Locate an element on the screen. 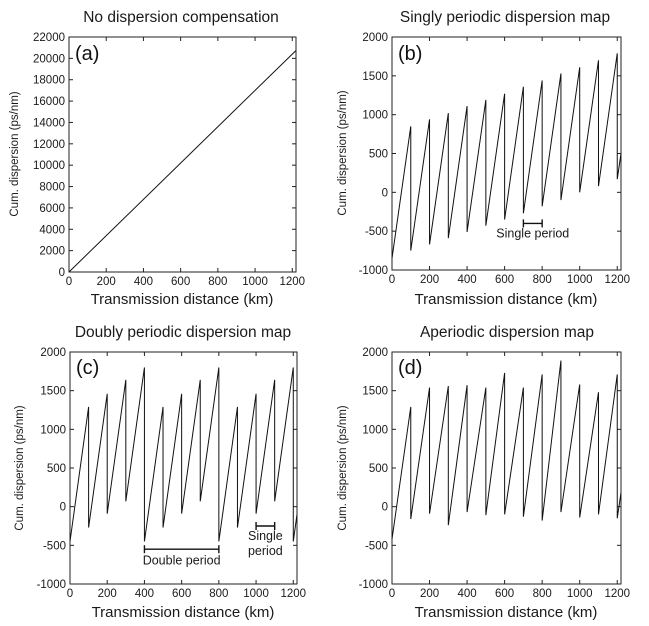 The width and height of the screenshot is (649, 626). panel-b-y-tick-label-4: 1000 is located at coordinates (375, 116).